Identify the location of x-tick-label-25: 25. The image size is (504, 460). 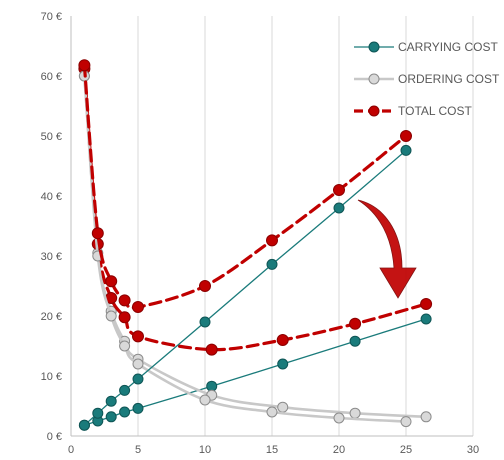
(406, 450).